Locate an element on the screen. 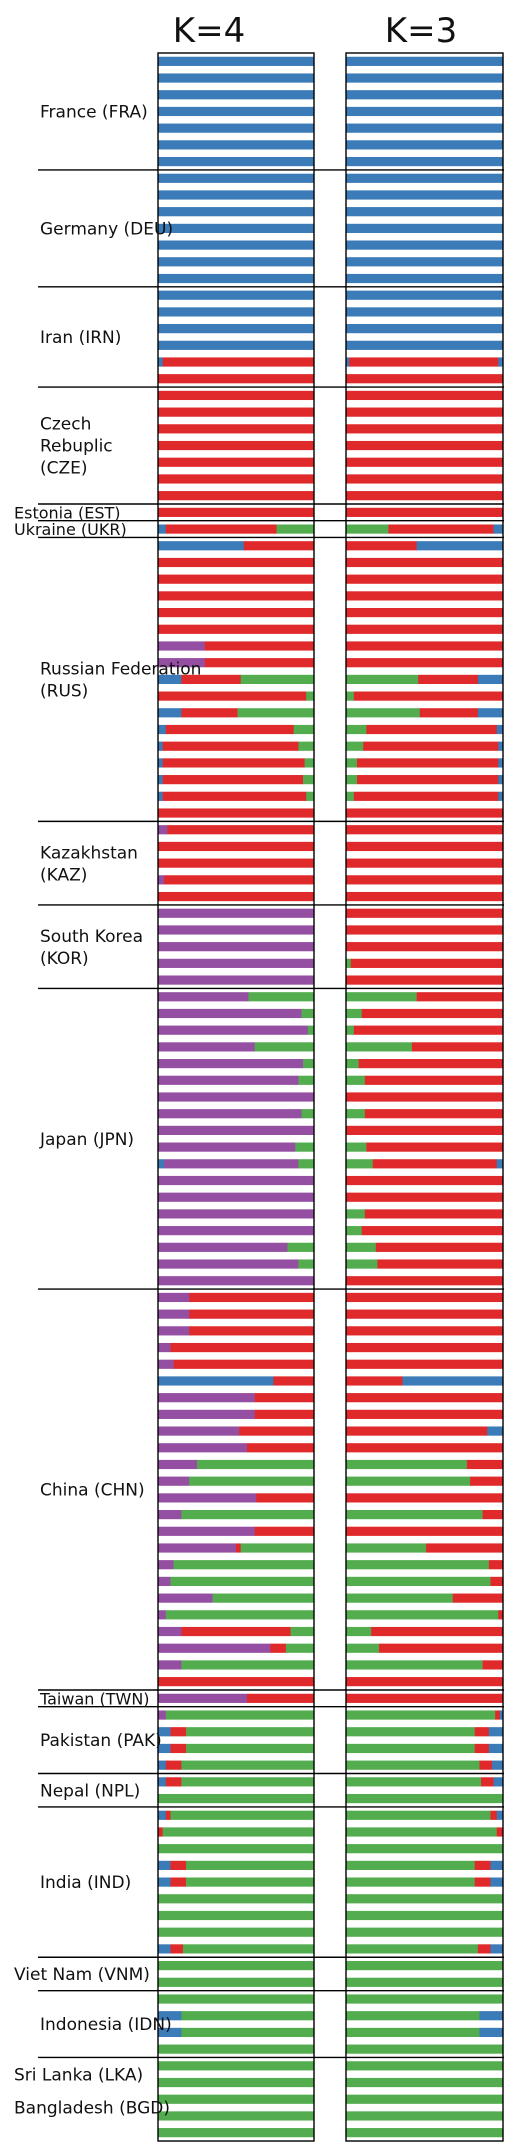 This screenshot has width=520, height=2149. group-label: India (IND) is located at coordinates (85, 1883).